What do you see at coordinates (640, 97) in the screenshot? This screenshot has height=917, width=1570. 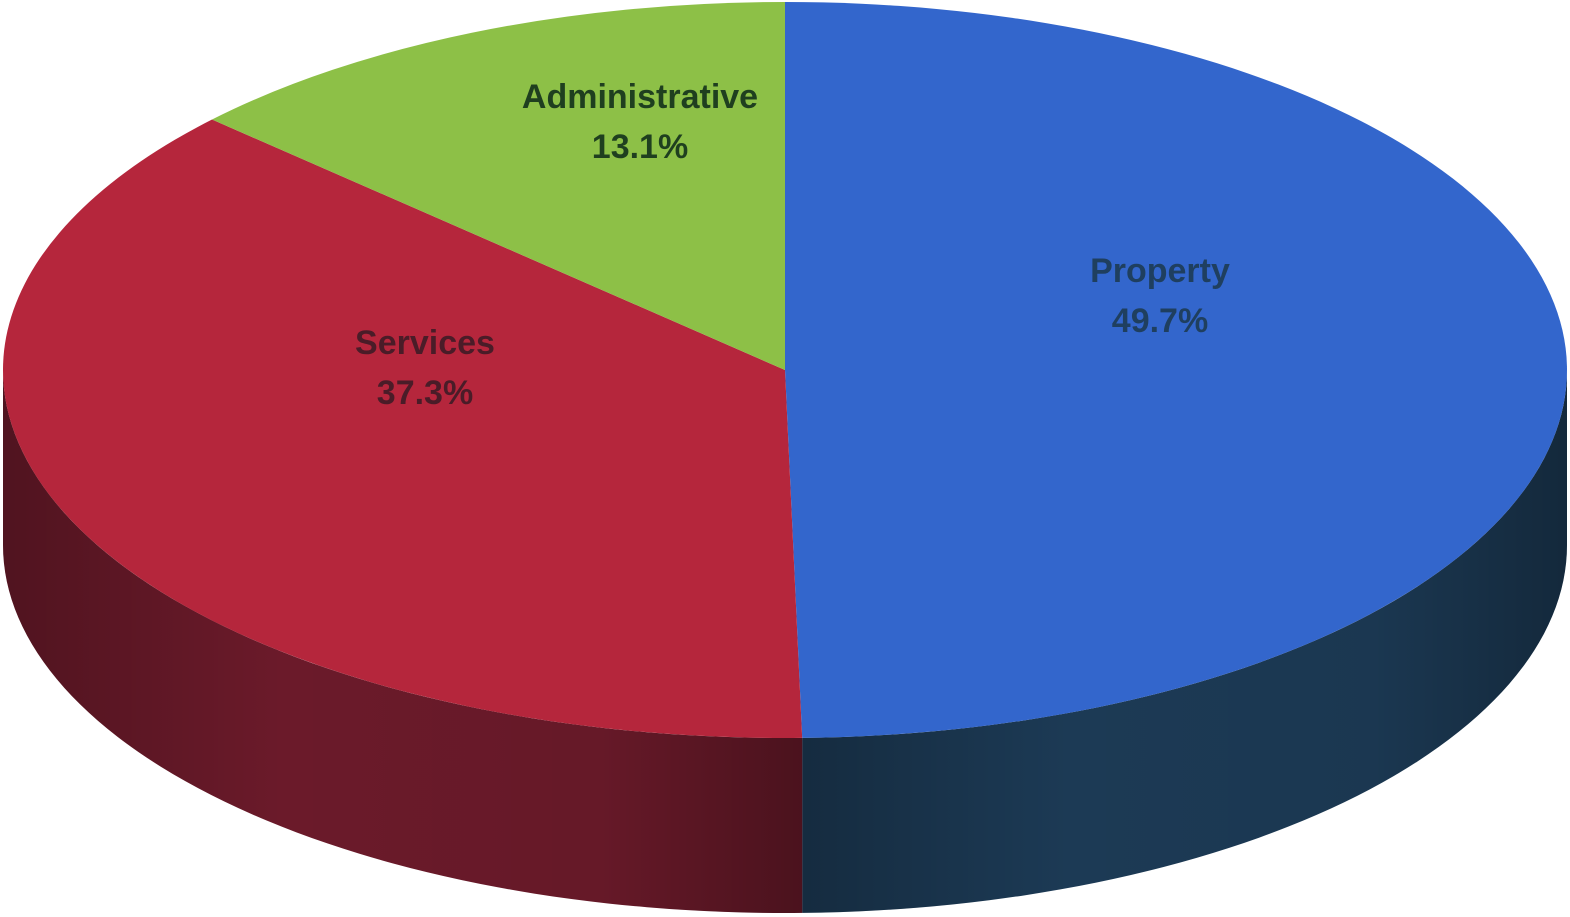 I see `slice-label-administrative: Administrative` at bounding box center [640, 97].